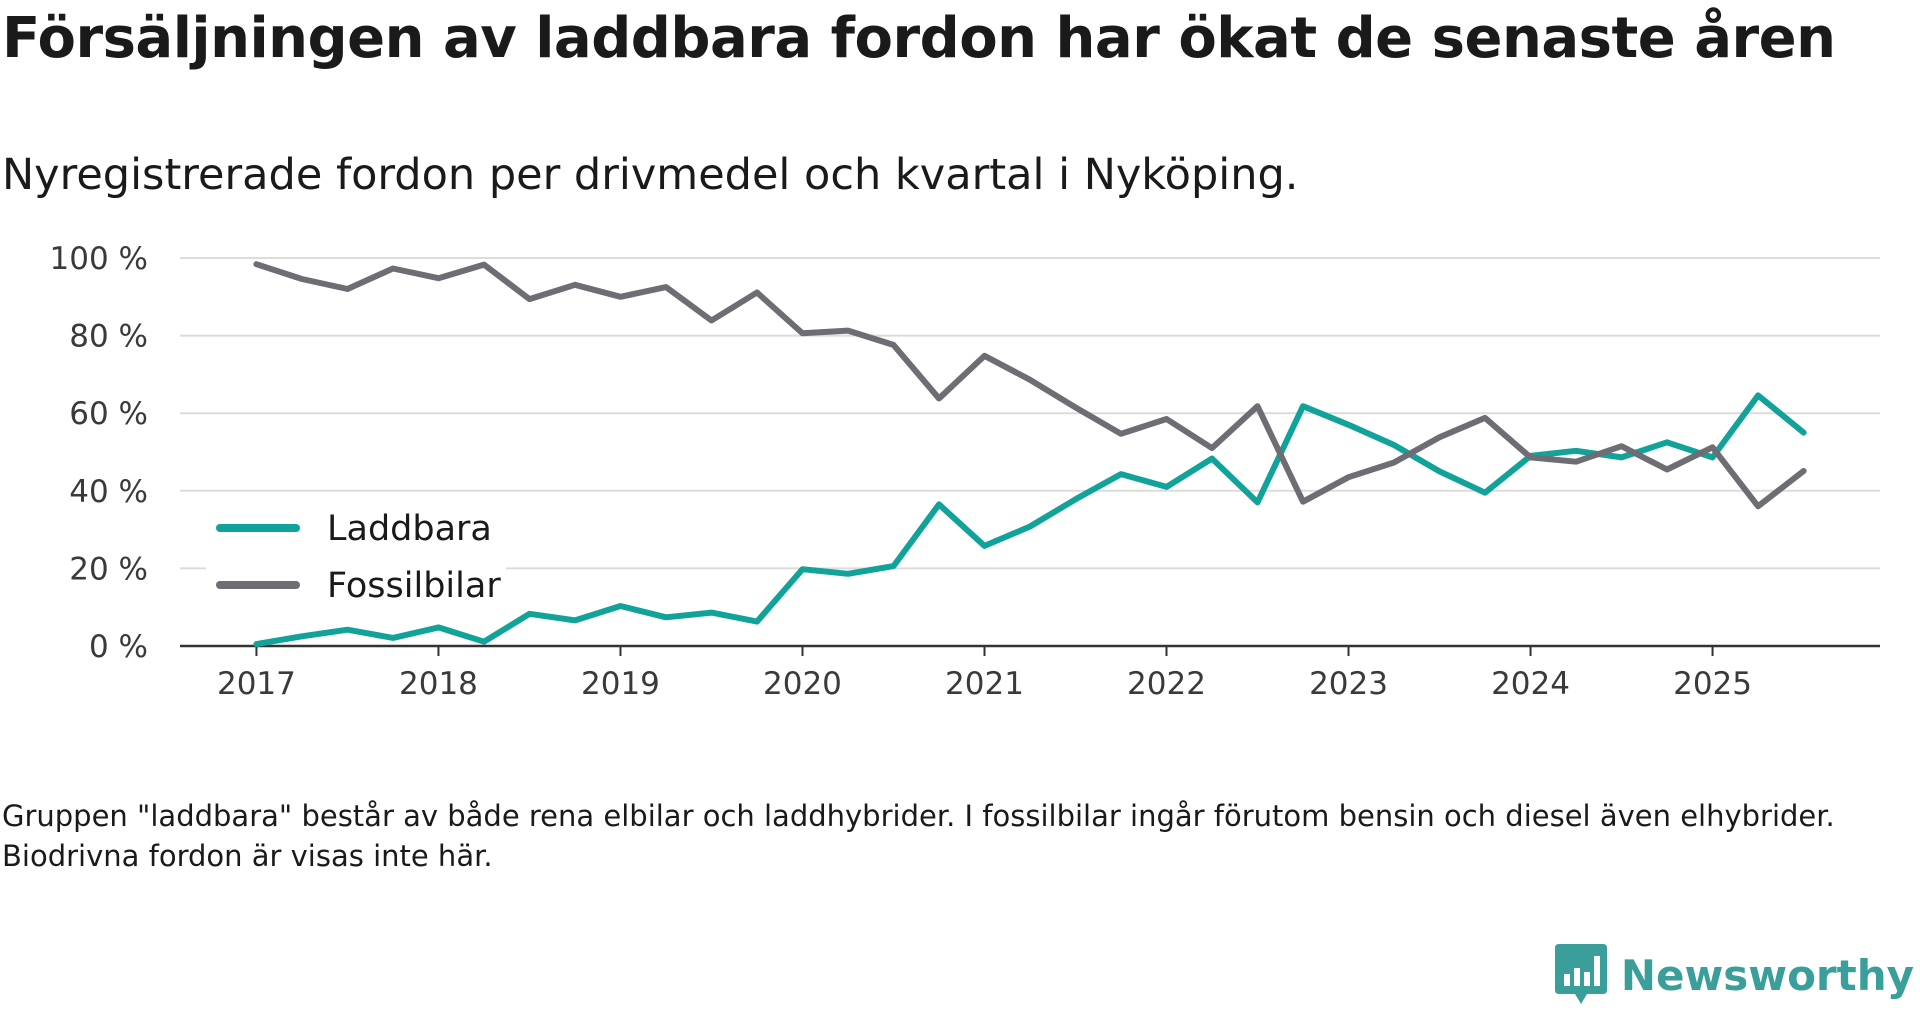  Describe the element at coordinates (108, 337) in the screenshot. I see `y-tick-label: 80 %` at that location.